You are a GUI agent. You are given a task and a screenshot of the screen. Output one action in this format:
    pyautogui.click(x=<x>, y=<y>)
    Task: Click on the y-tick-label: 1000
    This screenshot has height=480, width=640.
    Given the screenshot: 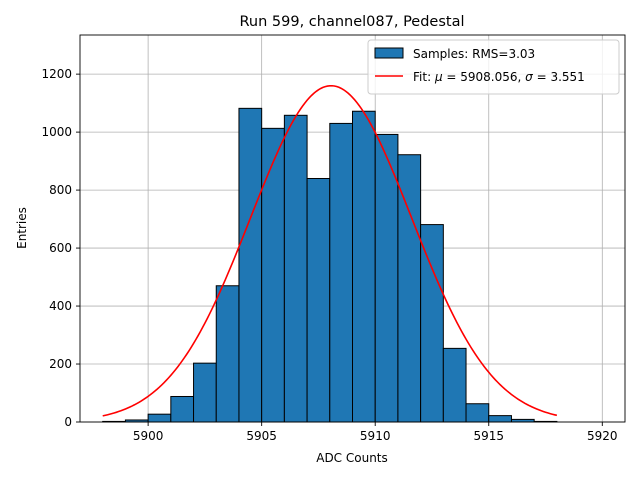 What is the action you would take?
    pyautogui.click(x=56, y=132)
    